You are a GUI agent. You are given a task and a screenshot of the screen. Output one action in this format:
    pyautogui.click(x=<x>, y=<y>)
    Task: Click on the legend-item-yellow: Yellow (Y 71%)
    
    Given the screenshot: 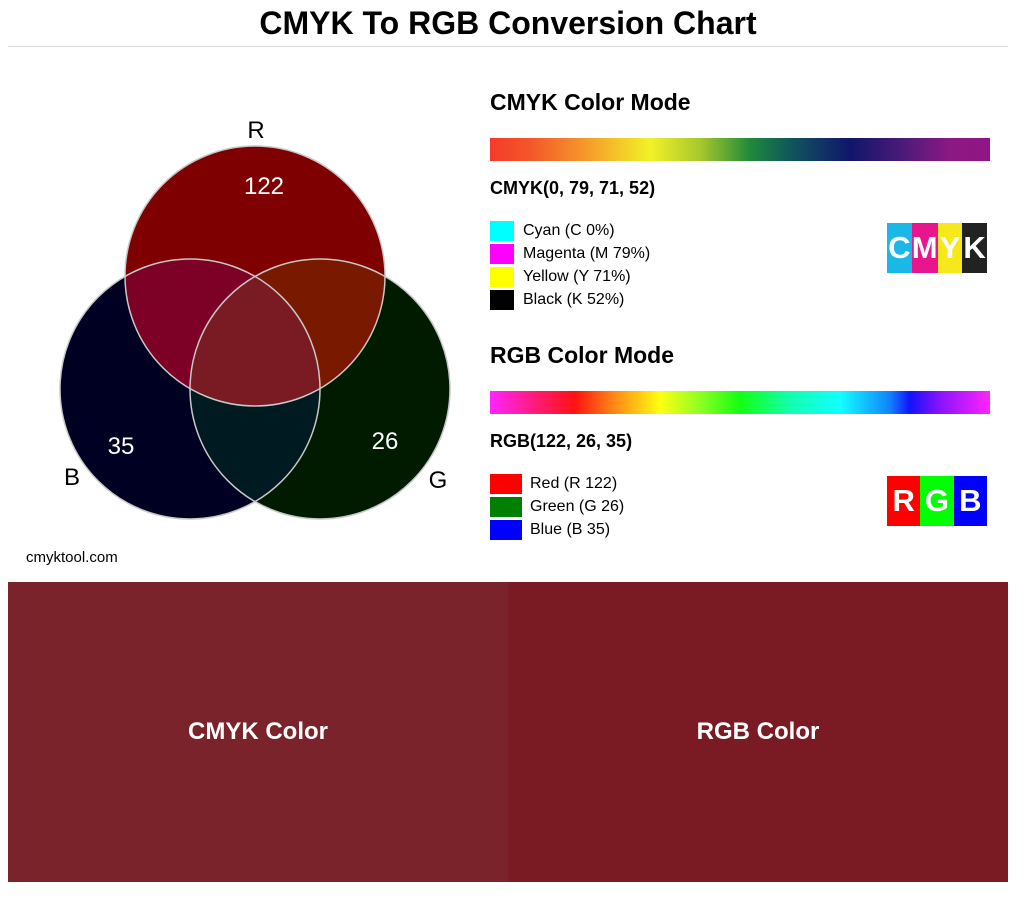 What is the action you would take?
    pyautogui.click(x=570, y=276)
    